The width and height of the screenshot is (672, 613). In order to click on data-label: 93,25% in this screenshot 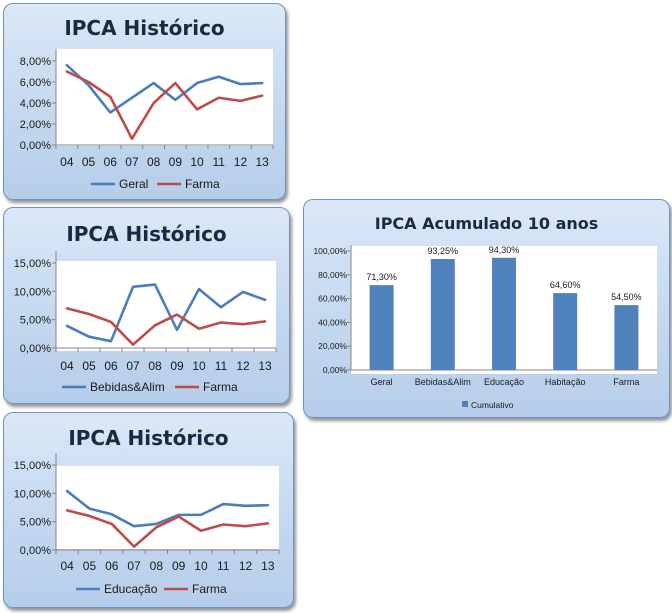, I will do `click(443, 251)`.